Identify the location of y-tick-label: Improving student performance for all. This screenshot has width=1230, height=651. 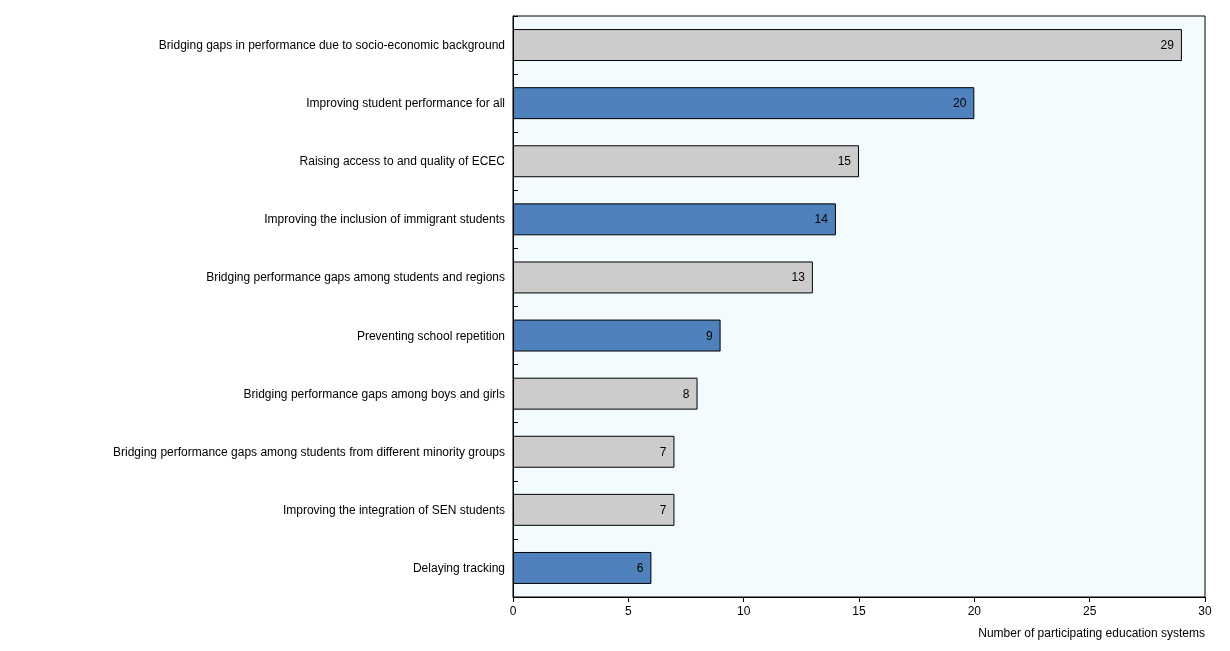
(405, 103).